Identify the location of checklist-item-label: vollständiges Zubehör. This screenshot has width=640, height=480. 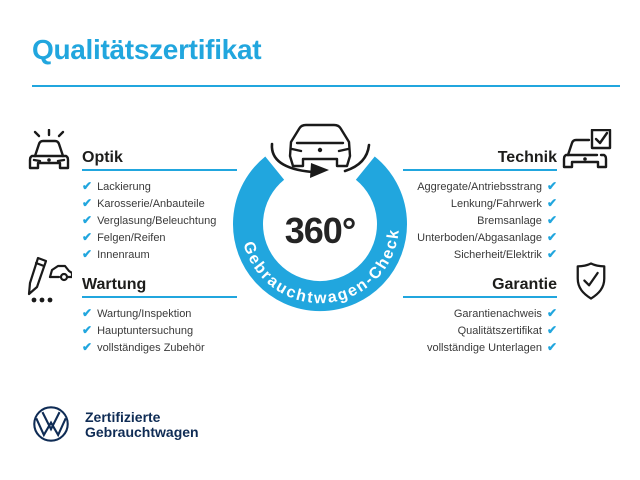
(151, 347).